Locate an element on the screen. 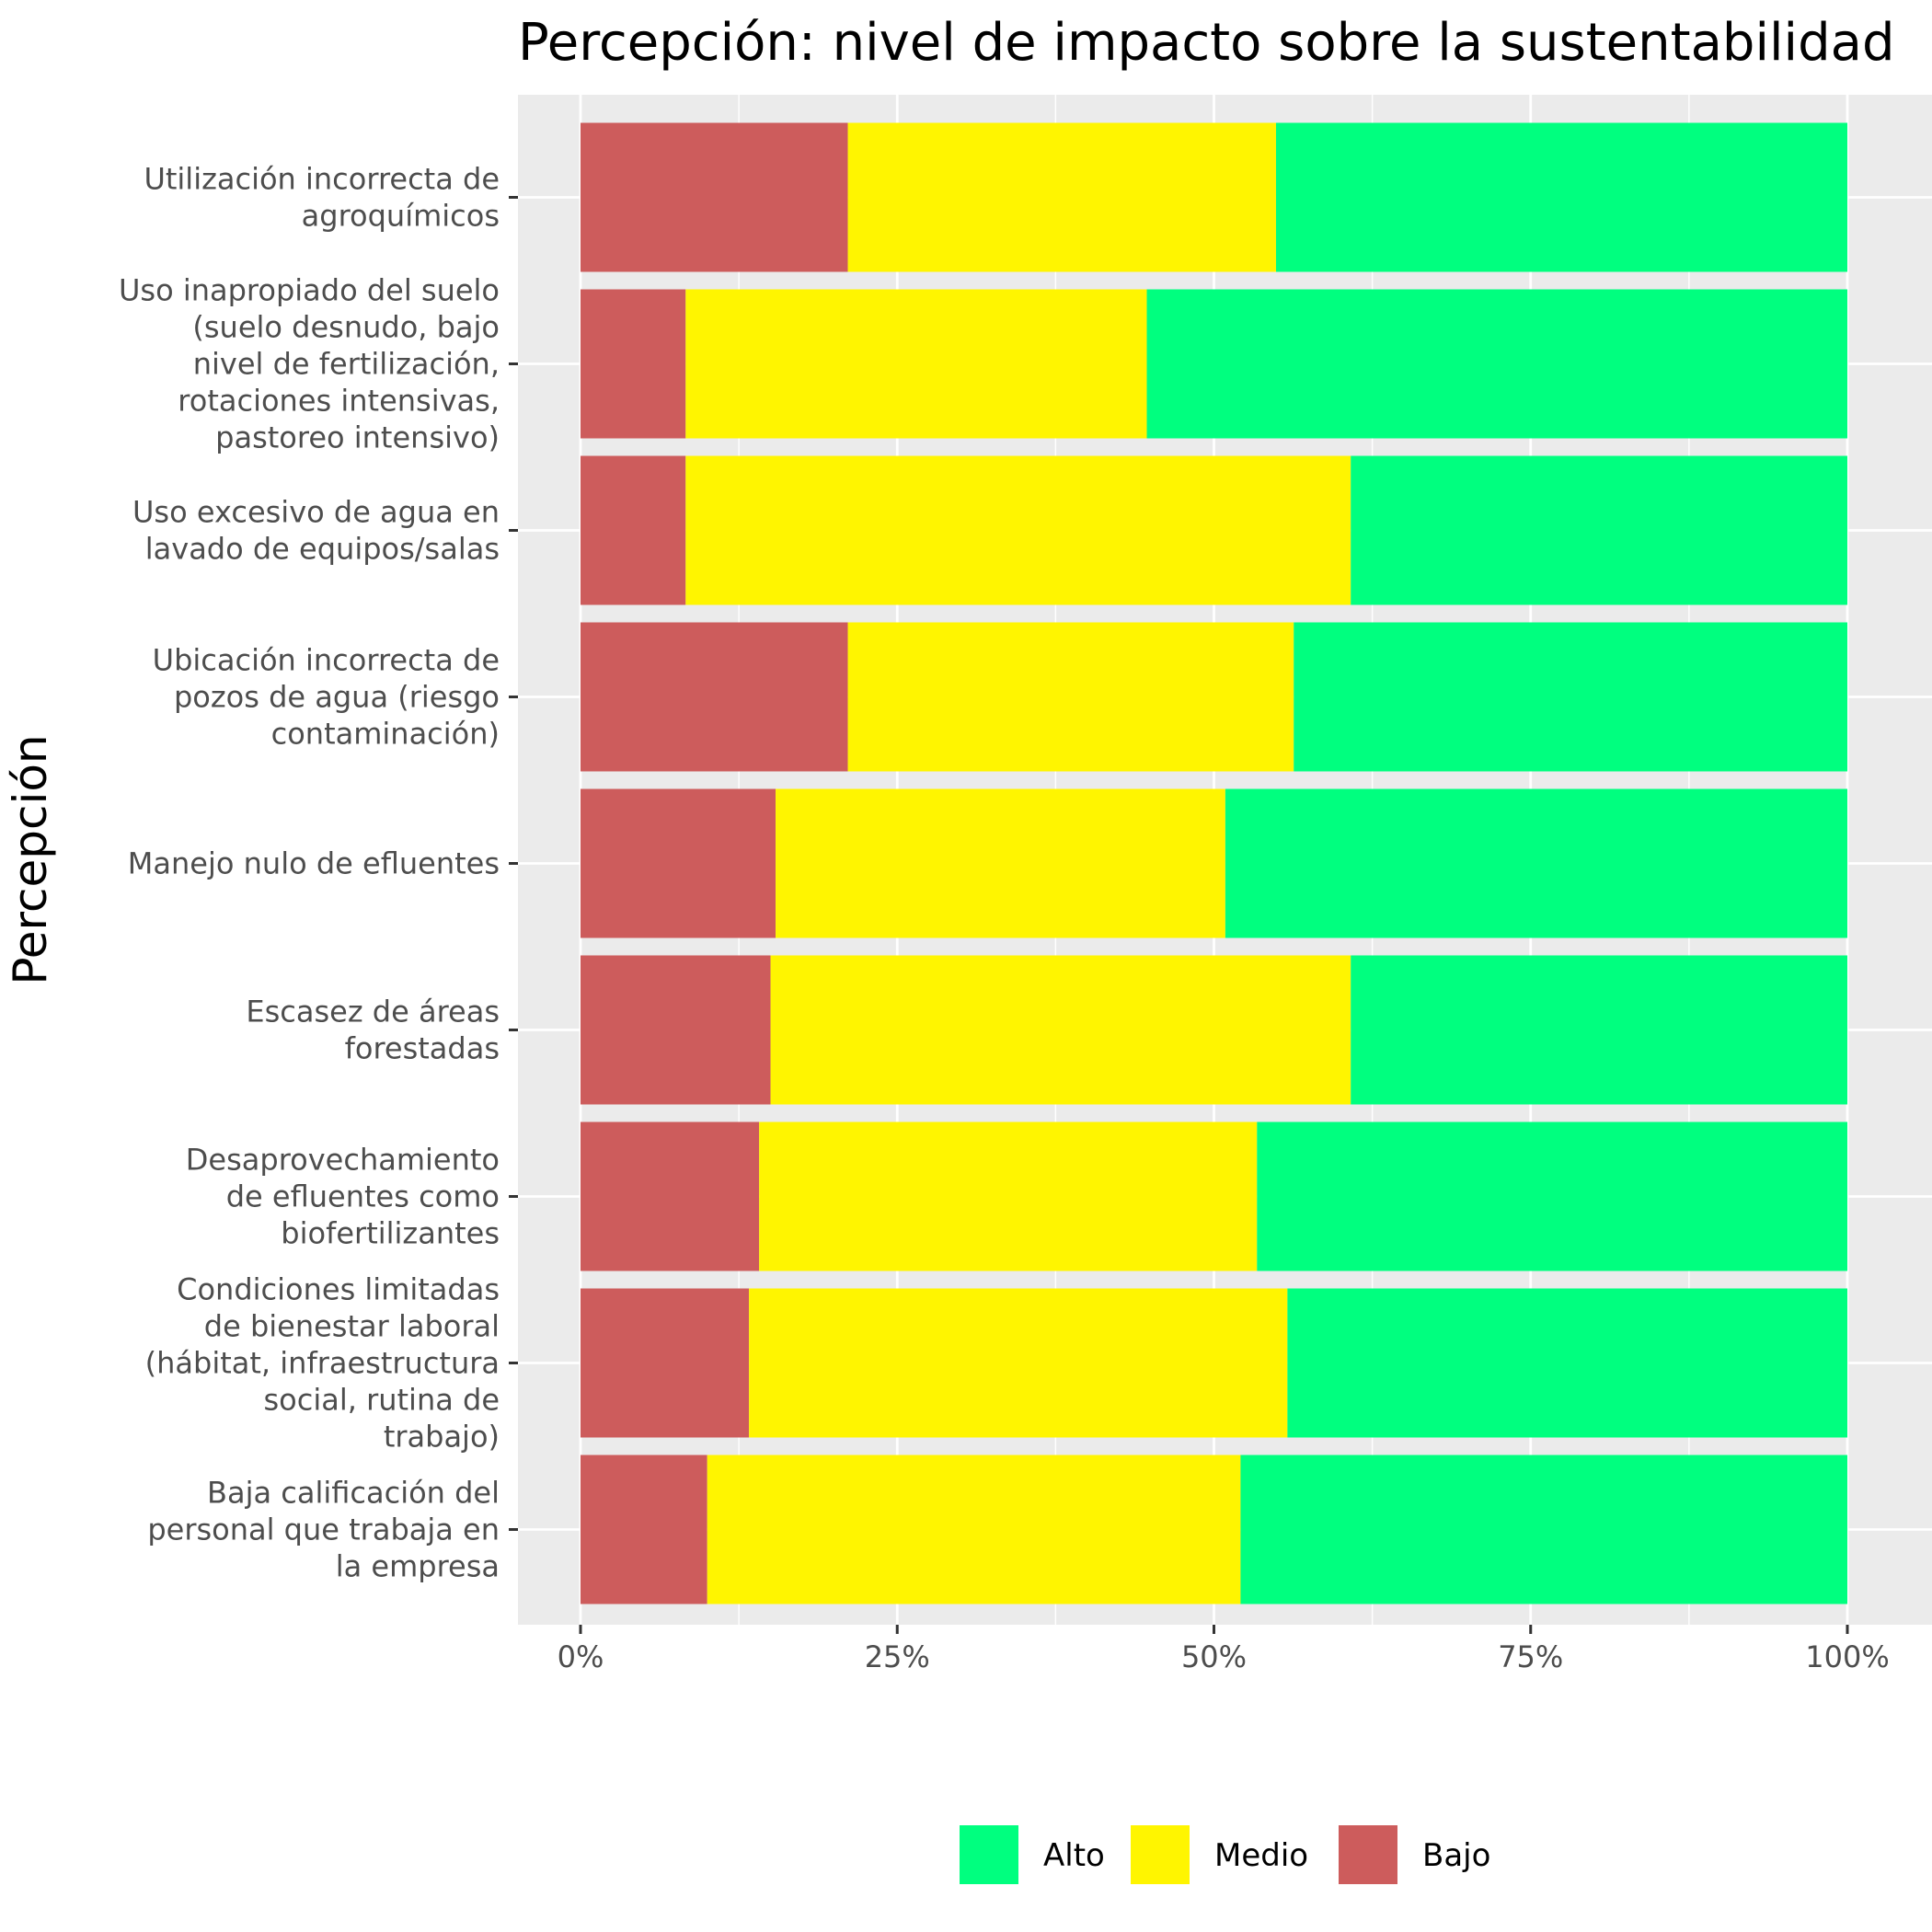 Image resolution: width=1932 pixels, height=1932 pixels. y-tick-label-line: Baja calificación del is located at coordinates (353, 1493).